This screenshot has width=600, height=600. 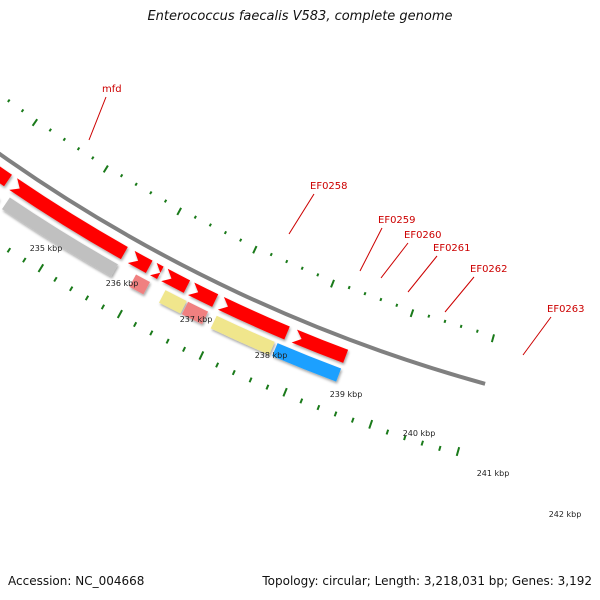 I want to click on gene-label: EF0262, so click(x=489, y=269).